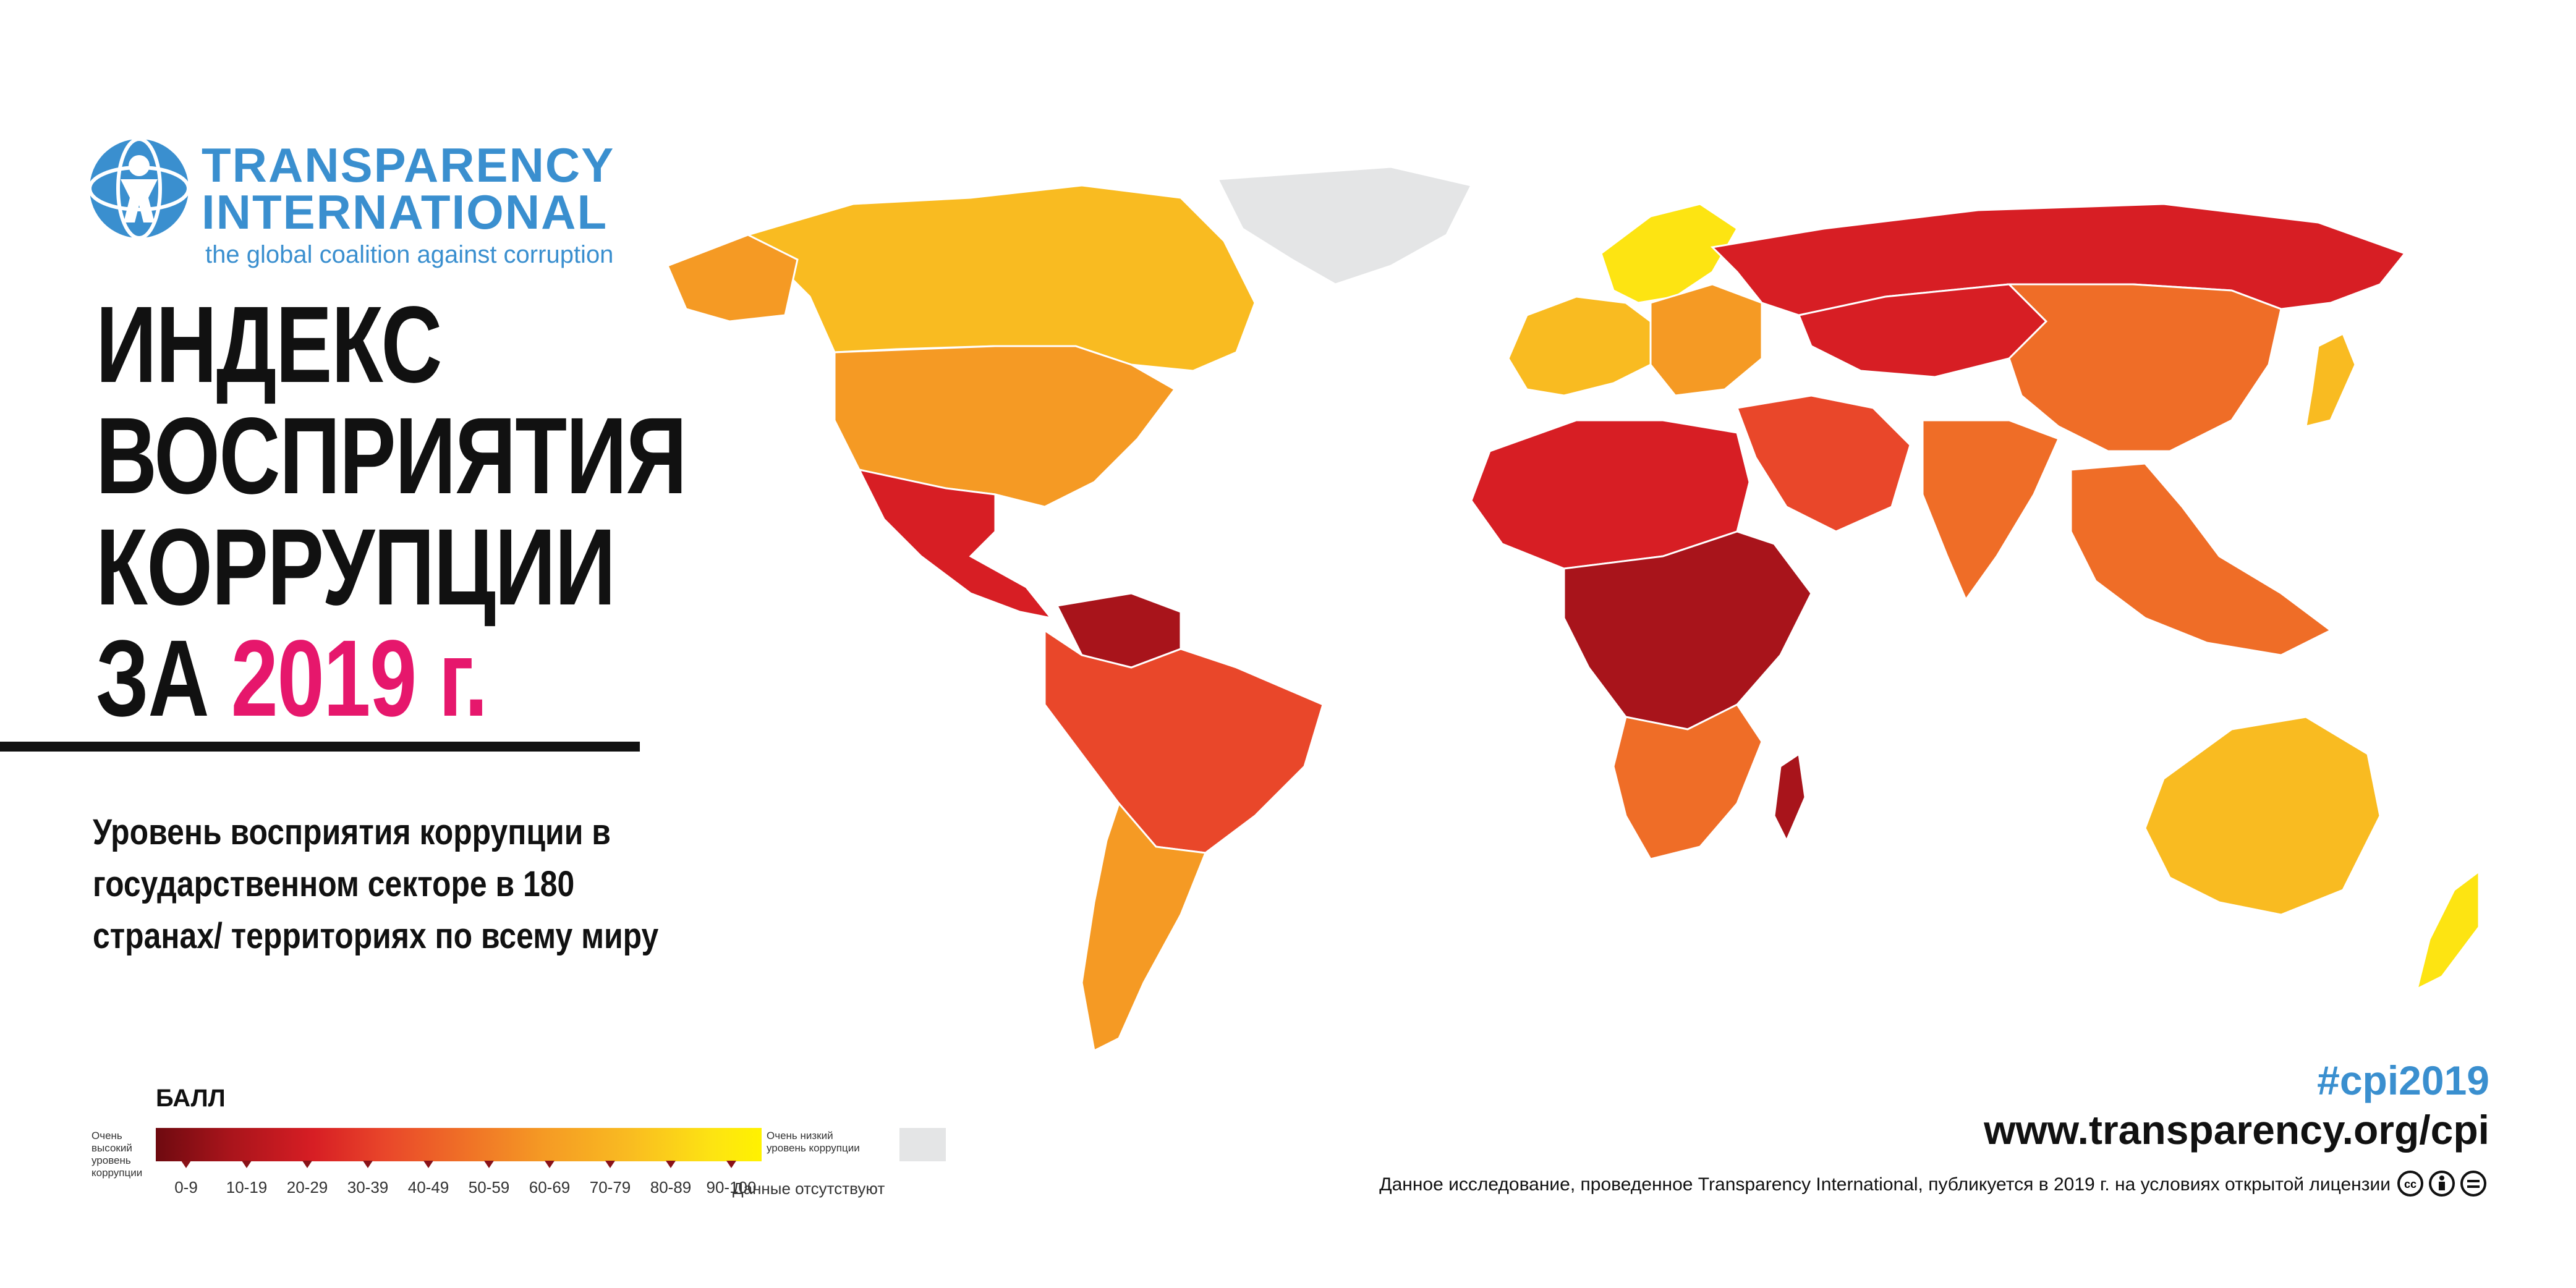 The width and height of the screenshot is (2576, 1288). Describe the element at coordinates (1789, 797) in the screenshot. I see `region-madagascar` at that location.